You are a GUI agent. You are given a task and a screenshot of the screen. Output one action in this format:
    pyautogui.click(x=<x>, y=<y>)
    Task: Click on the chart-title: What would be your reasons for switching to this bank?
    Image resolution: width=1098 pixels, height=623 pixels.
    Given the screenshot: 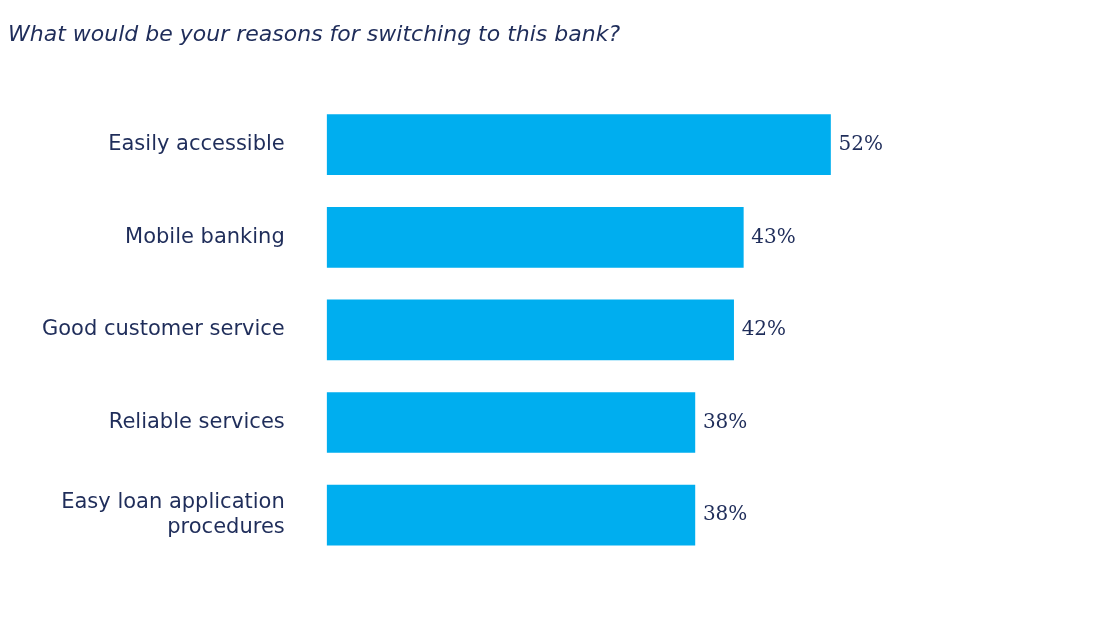 What is the action you would take?
    pyautogui.click(x=314, y=33)
    